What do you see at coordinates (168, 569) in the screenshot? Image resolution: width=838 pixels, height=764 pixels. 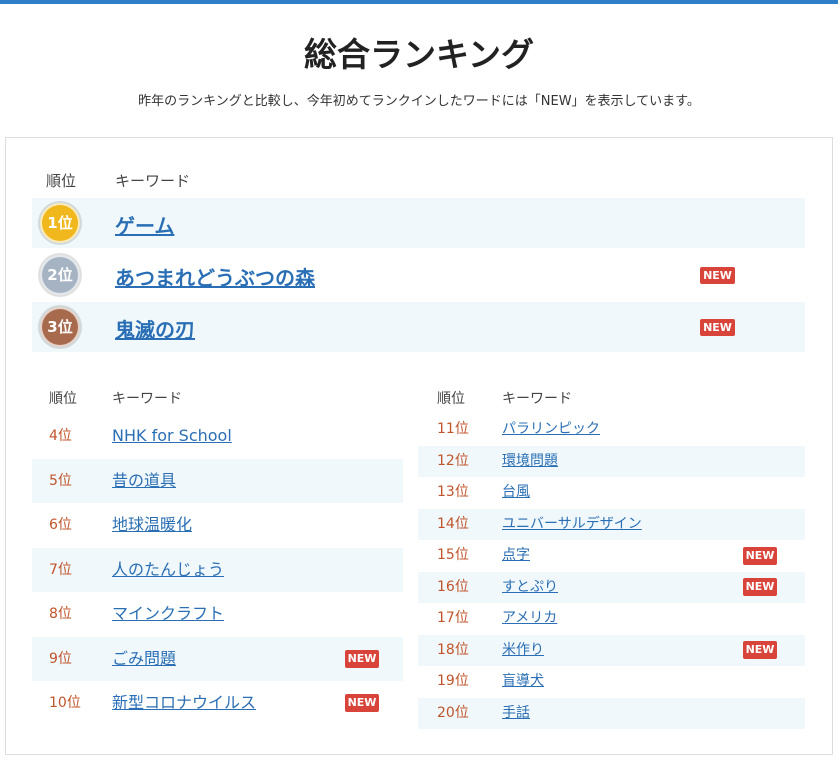 I see `keyword-link: 人のたんじょう` at bounding box center [168, 569].